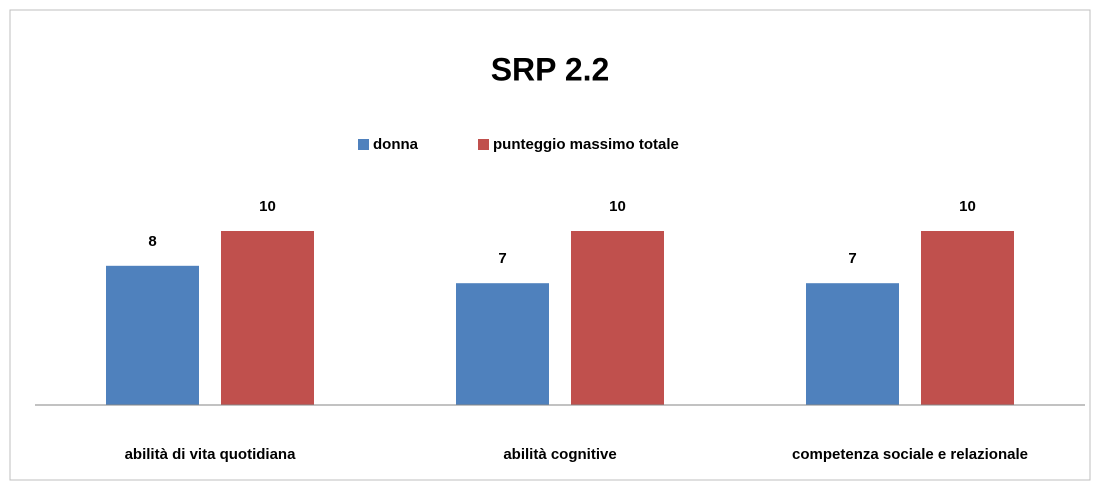 The height and width of the screenshot is (492, 1101). What do you see at coordinates (211, 454) in the screenshot?
I see `x-tick-label: abilità di vita quotidiana` at bounding box center [211, 454].